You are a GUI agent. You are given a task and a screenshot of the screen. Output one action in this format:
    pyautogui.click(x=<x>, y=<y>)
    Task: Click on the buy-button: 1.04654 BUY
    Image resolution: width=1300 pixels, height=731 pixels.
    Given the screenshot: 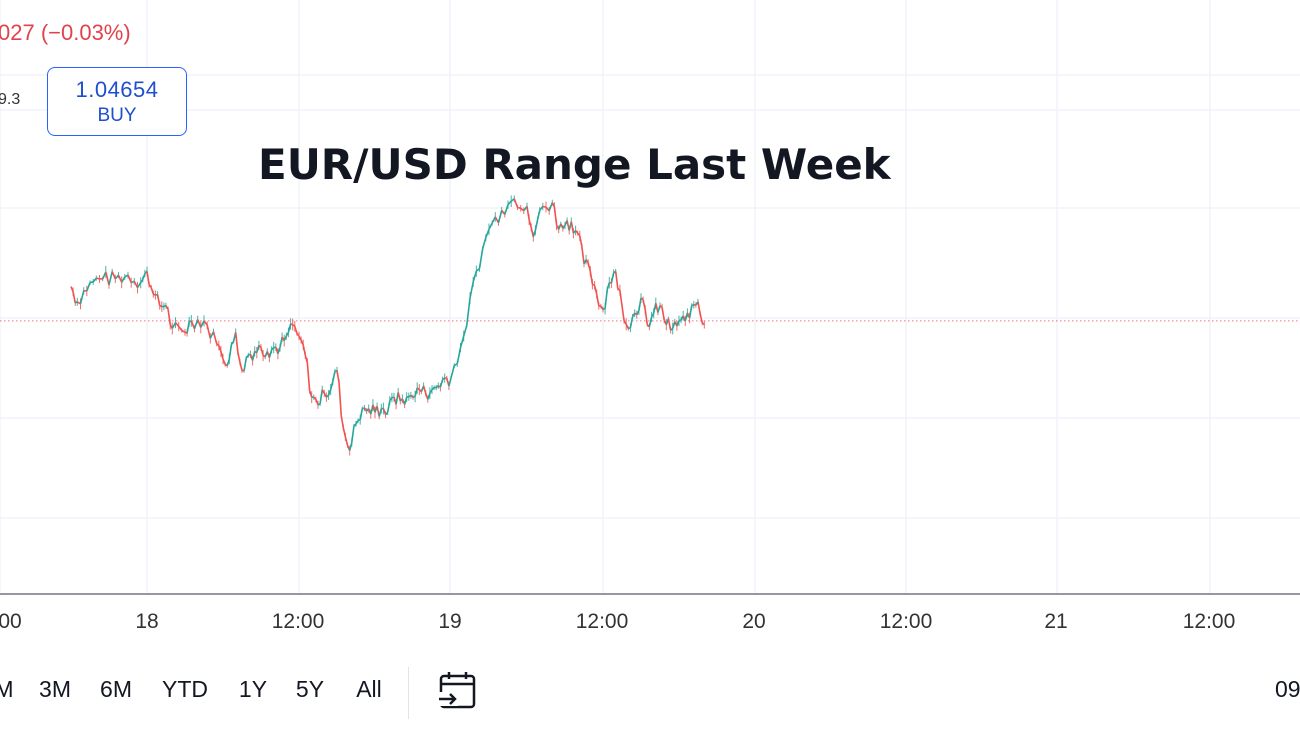 What is the action you would take?
    pyautogui.click(x=117, y=101)
    